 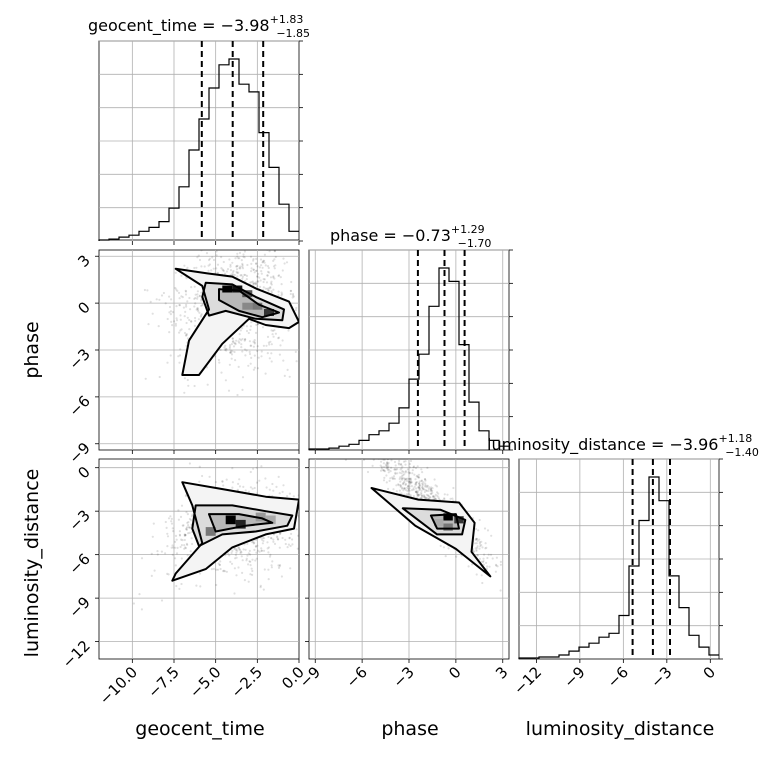 What do you see at coordinates (83, 307) in the screenshot?
I see `tick-label-y-phase: 0` at bounding box center [83, 307].